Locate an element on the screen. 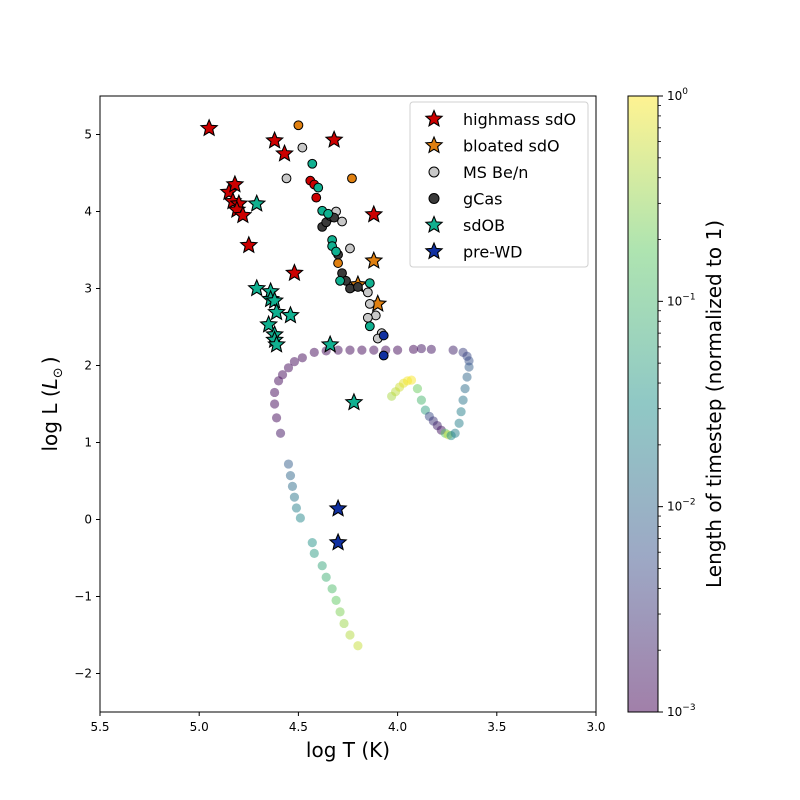  y-tick-label: 2 is located at coordinates (88, 366).